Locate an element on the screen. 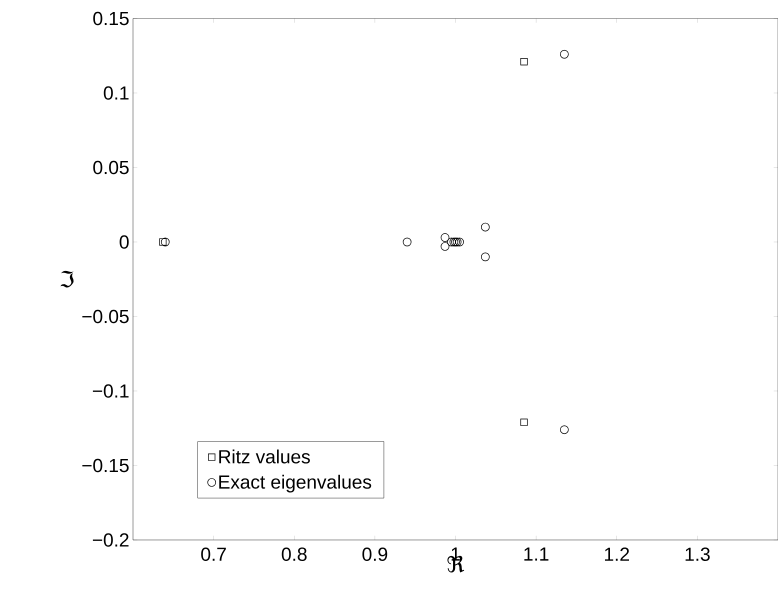 Image resolution: width=778 pixels, height=609 pixels. y-tick-label: −0.15 is located at coordinates (105, 465).